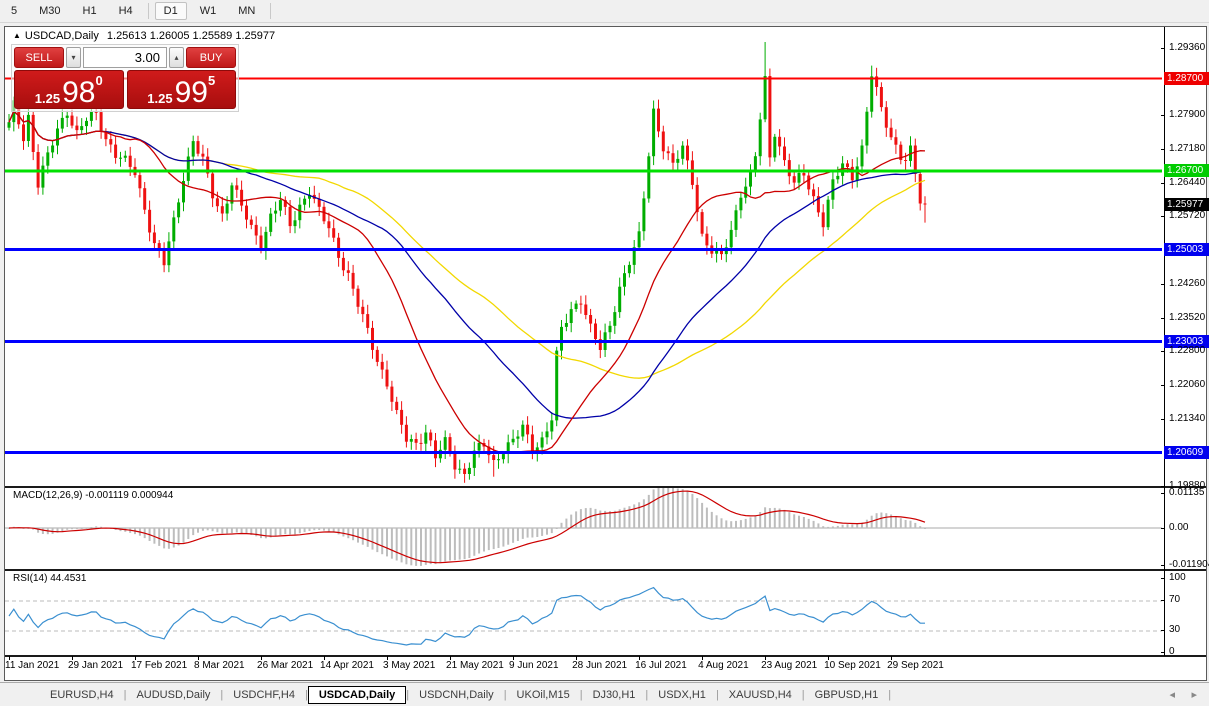 This screenshot has height=706, width=1209. Describe the element at coordinates (14, 11) in the screenshot. I see `timeframe-button-5: 5` at that location.